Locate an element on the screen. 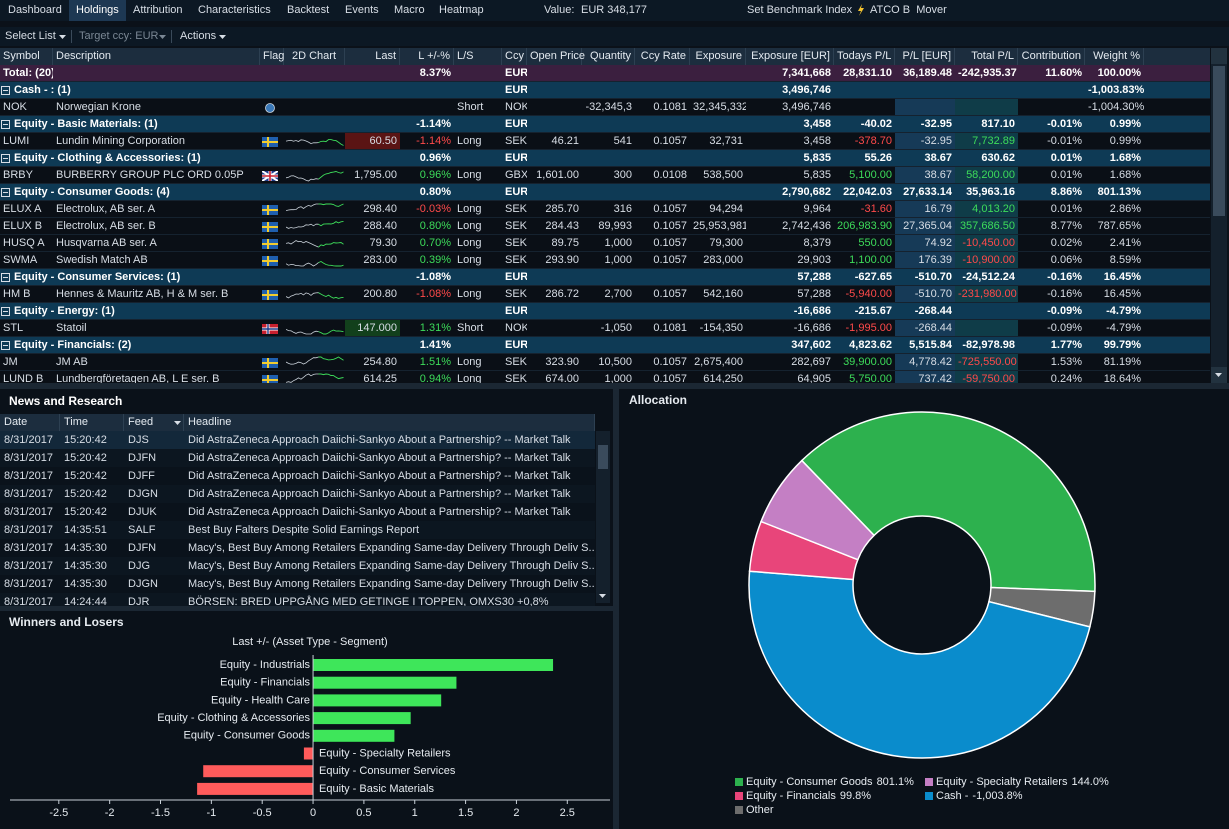 Image resolution: width=1229 pixels, height=829 pixels. column-header: Contribution is located at coordinates (1051, 56).